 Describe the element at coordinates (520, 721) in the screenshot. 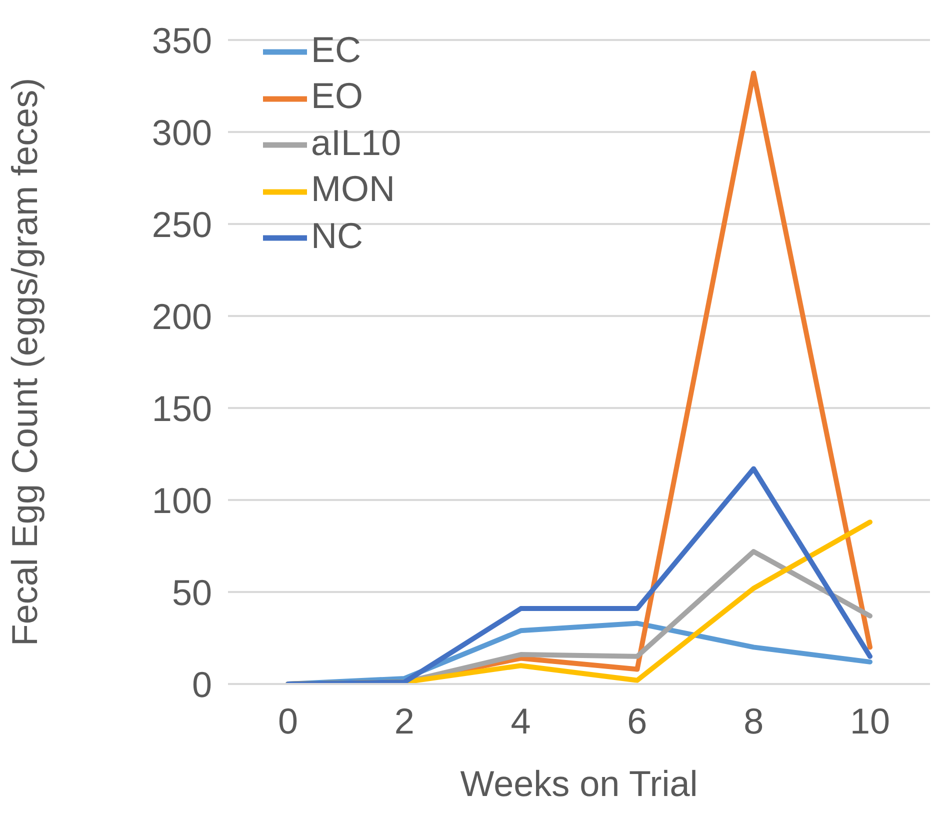

I see `x-tick-label: 4` at that location.